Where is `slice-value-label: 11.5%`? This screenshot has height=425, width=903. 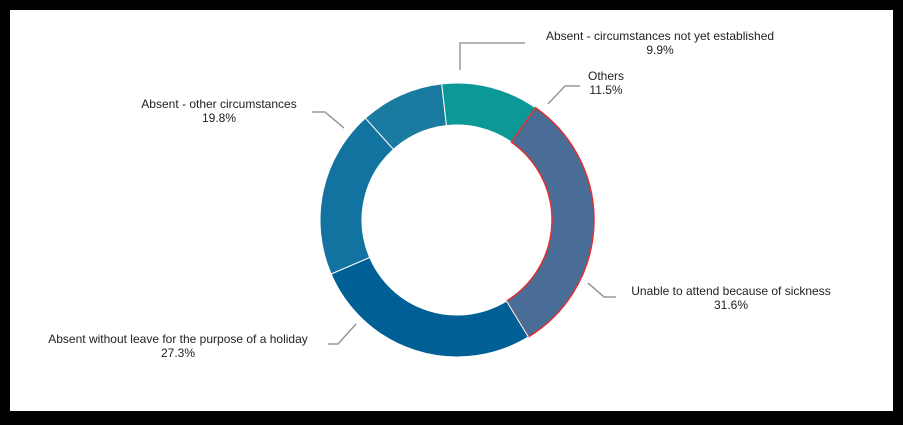 slice-value-label: 11.5% is located at coordinates (605, 90).